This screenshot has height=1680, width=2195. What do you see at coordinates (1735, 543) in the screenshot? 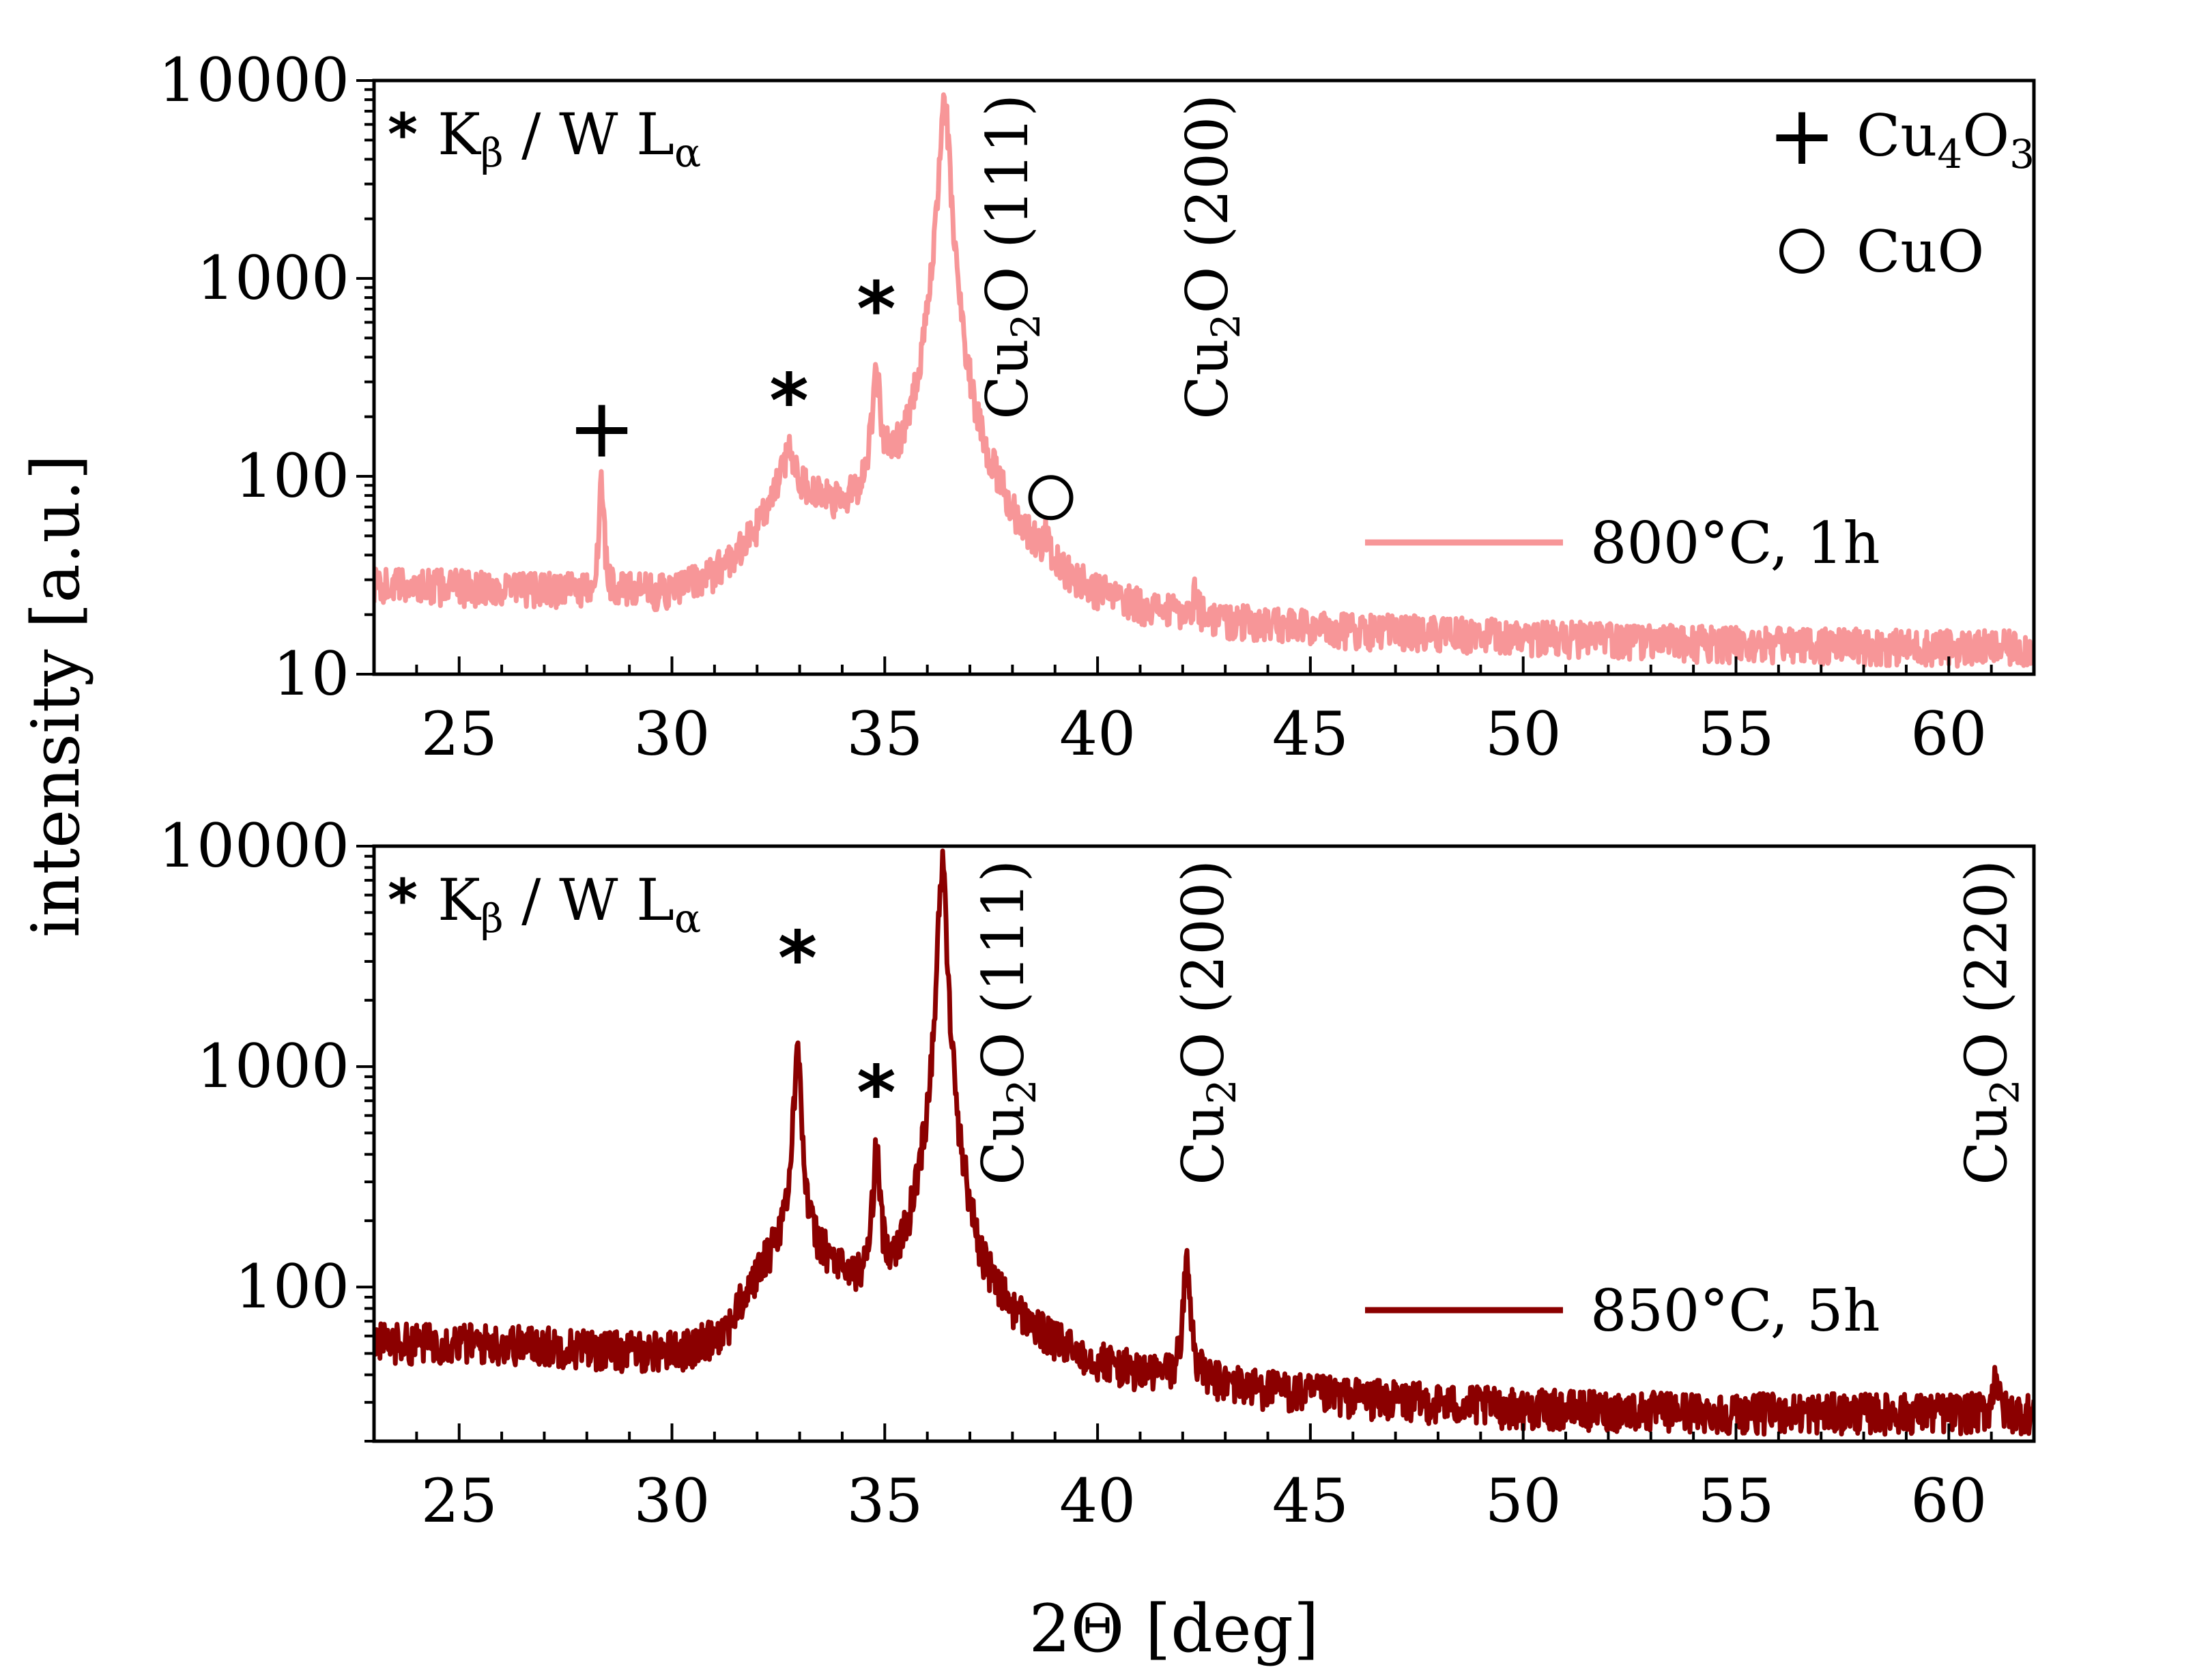
I see `legend-label-0: 800°C, 1h` at bounding box center [1735, 543].